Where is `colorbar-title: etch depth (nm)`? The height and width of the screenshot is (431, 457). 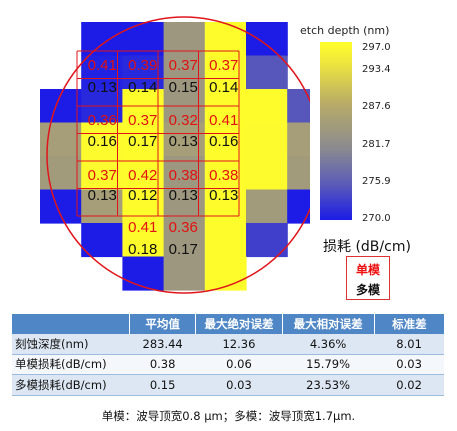
colorbar-title: etch depth (nm) is located at coordinates (345, 30).